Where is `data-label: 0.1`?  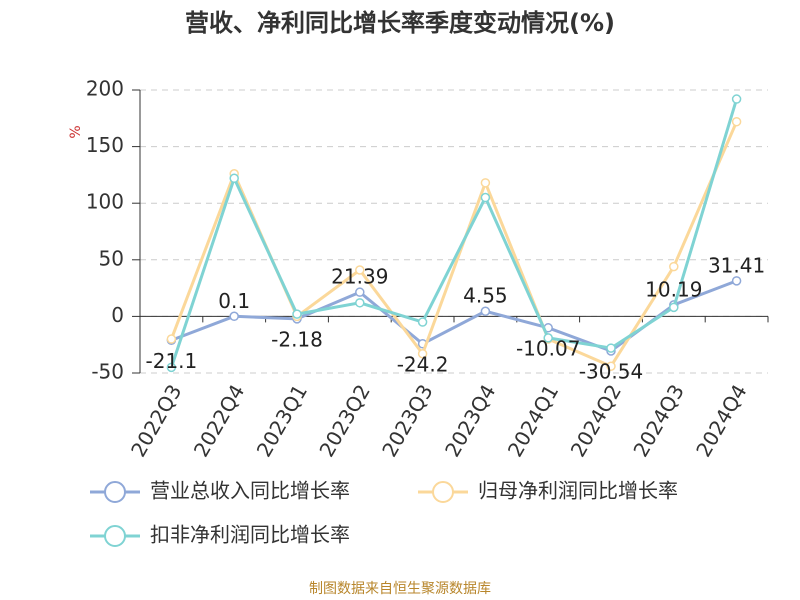
data-label: 0.1 is located at coordinates (234, 301).